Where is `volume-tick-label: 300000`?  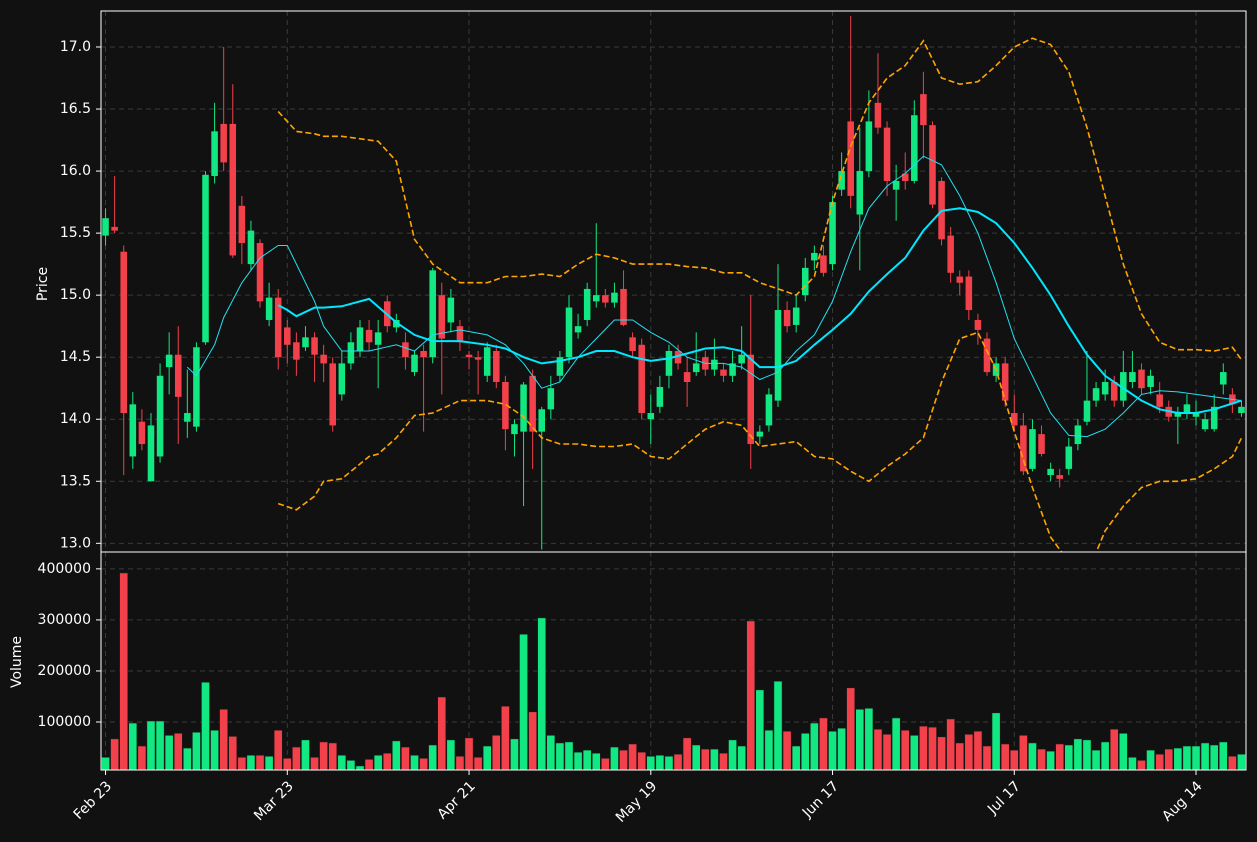 volume-tick-label: 300000 is located at coordinates (64, 620).